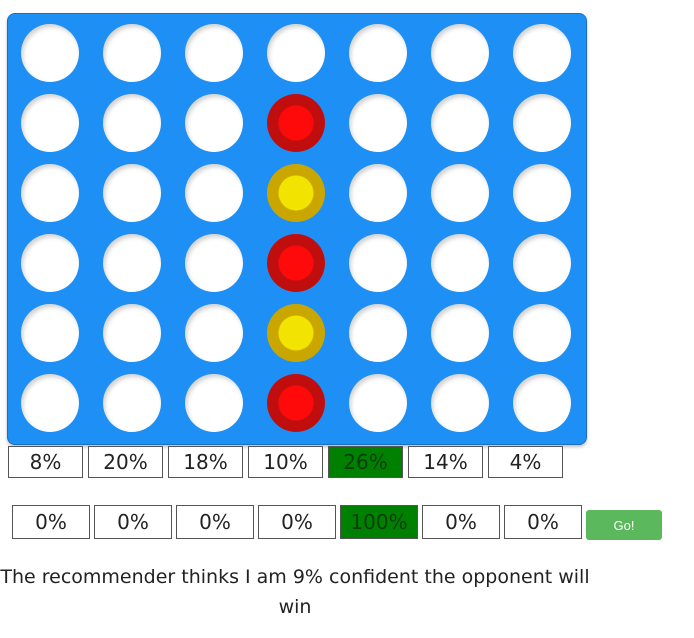  Describe the element at coordinates (51, 522) in the screenshot. I see `selection-column-1: 0%` at that location.